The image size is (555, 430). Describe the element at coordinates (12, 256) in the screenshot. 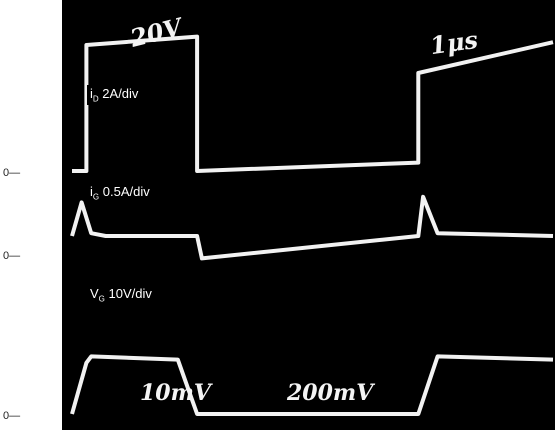

I see `ig-zero-marker: 0—` at that location.